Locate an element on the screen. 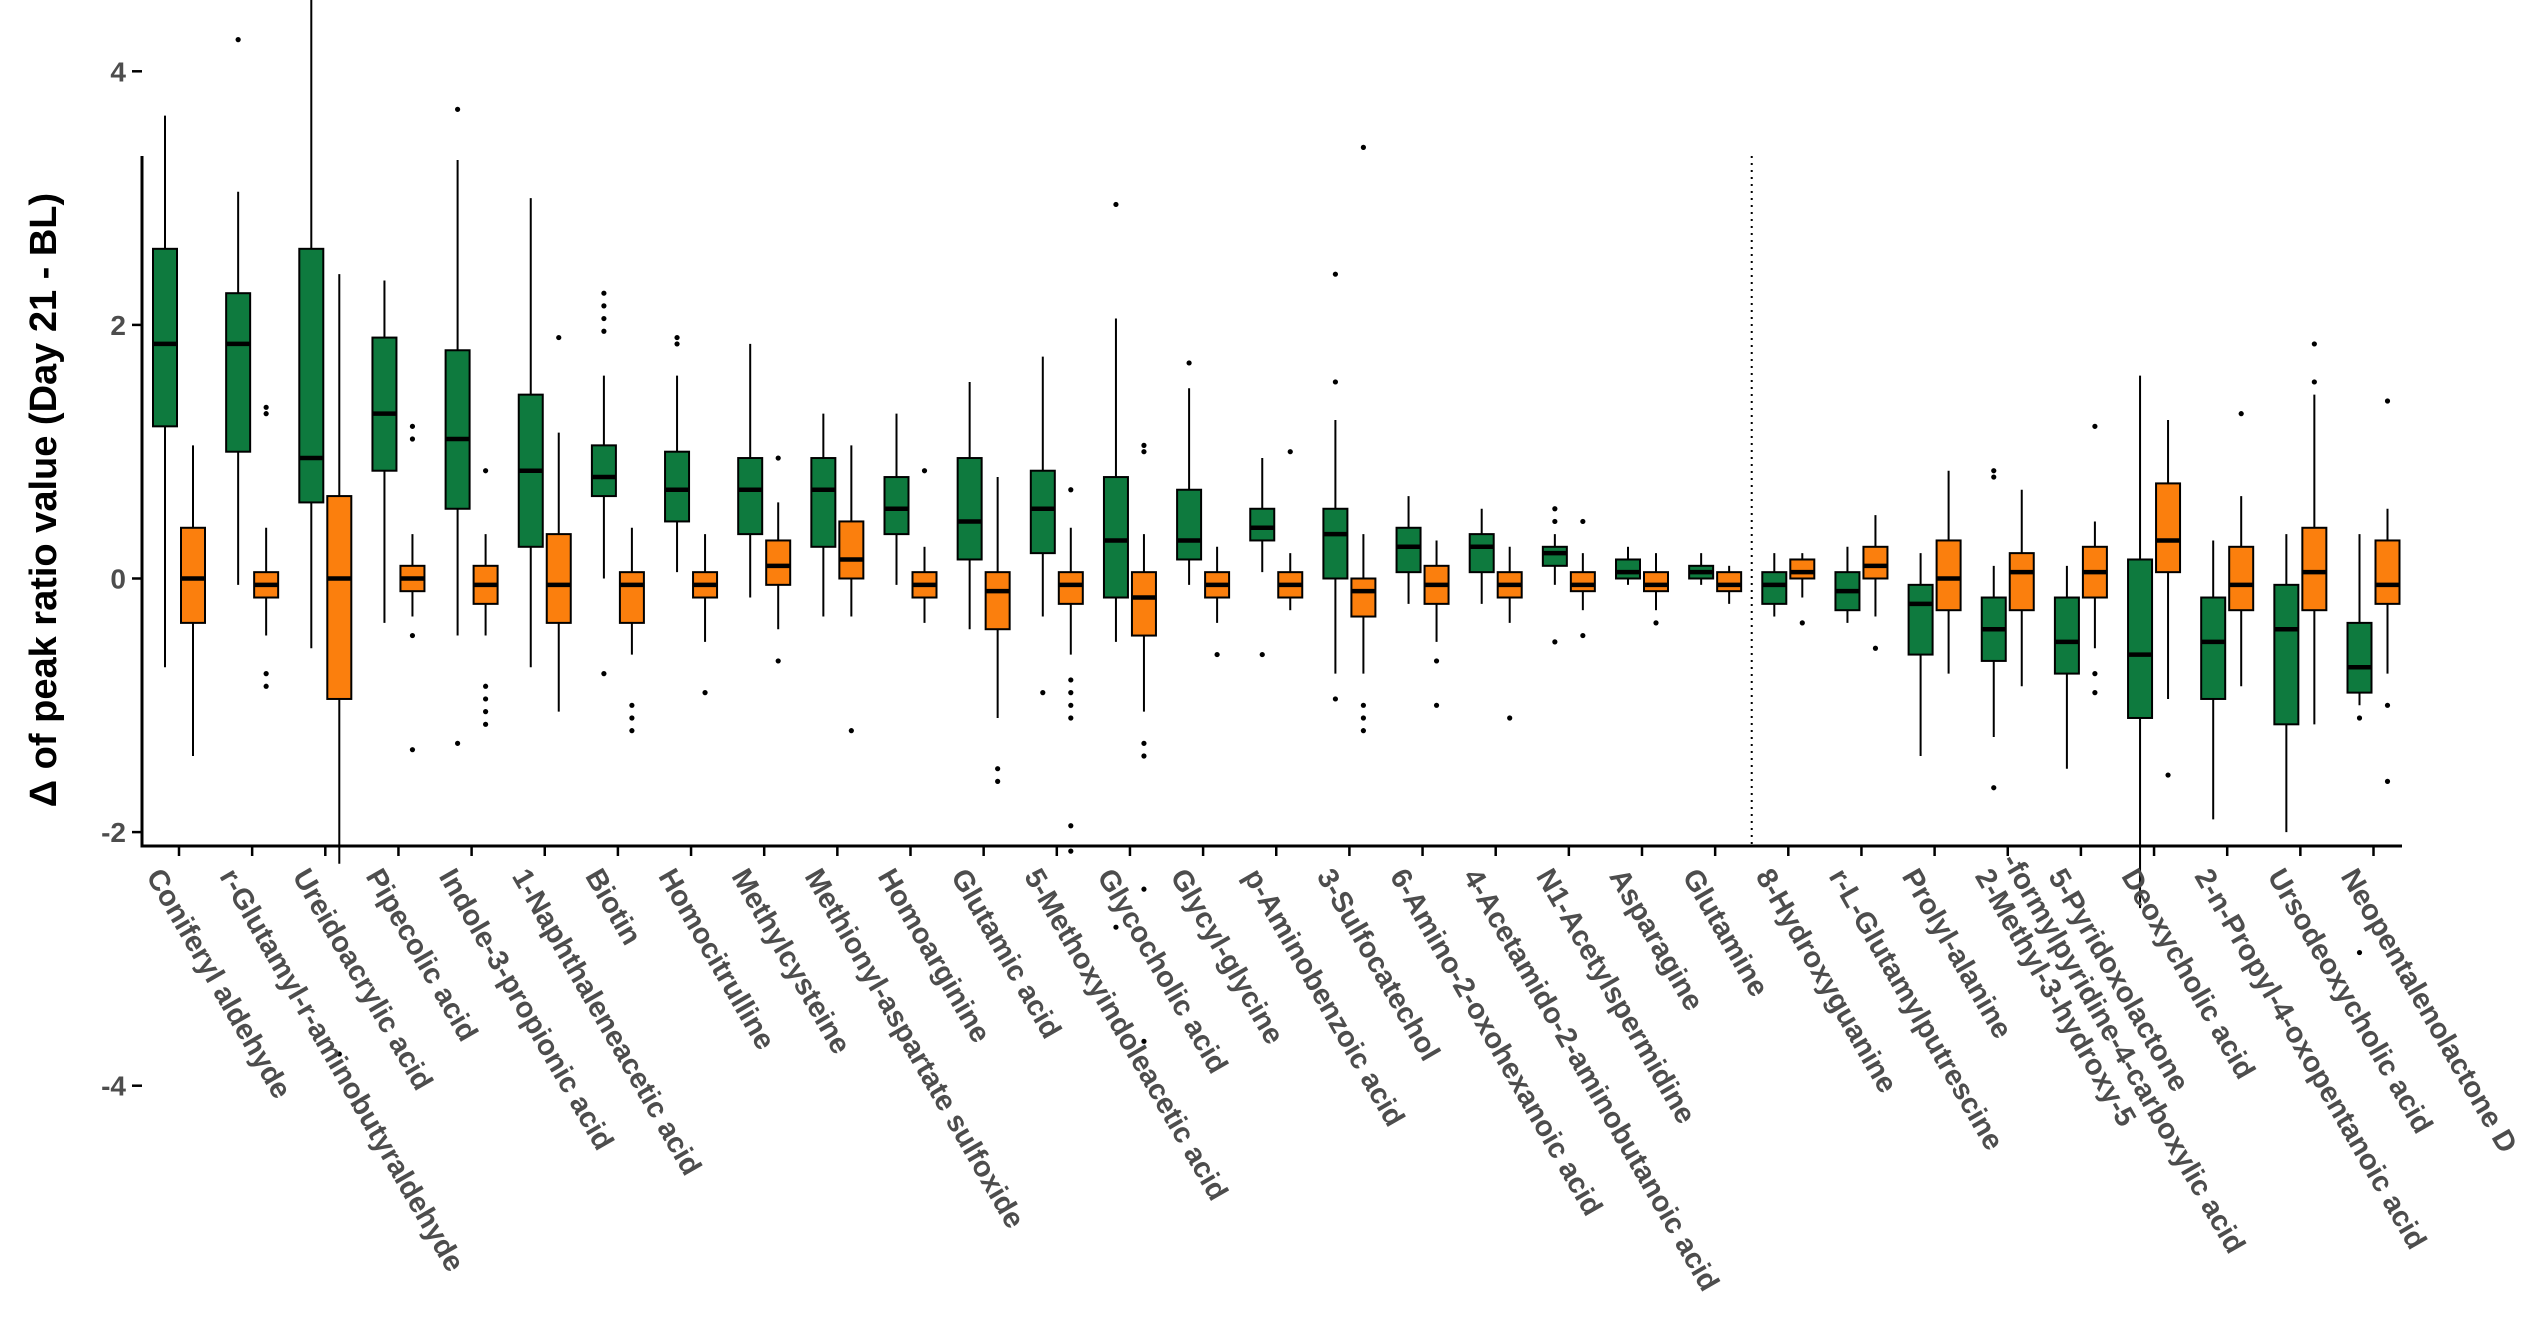  x-tick-label: Glycocholic acid is located at coordinates (1162, 972).